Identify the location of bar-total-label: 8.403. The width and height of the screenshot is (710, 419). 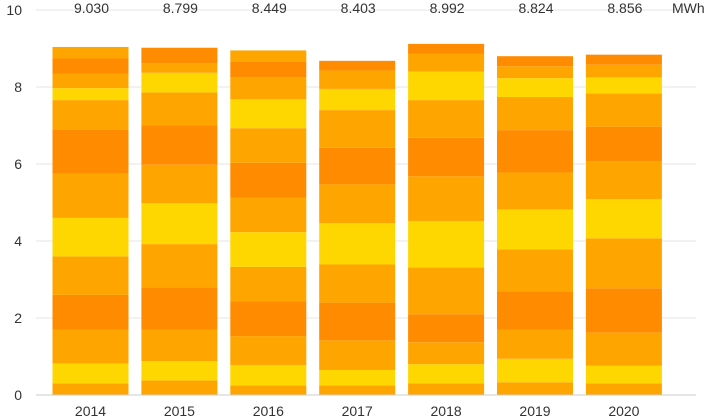
(358, 8).